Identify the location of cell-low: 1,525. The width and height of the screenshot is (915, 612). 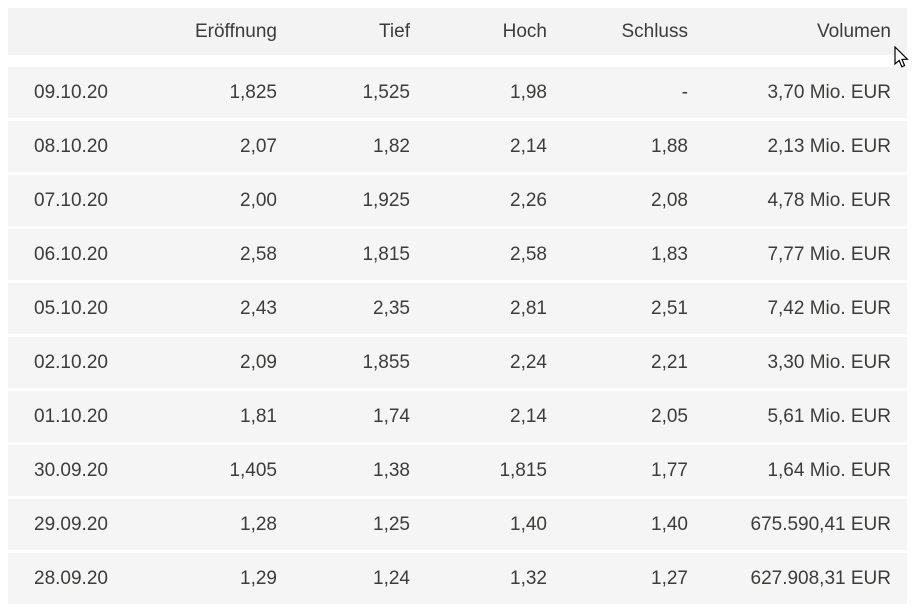
(386, 92).